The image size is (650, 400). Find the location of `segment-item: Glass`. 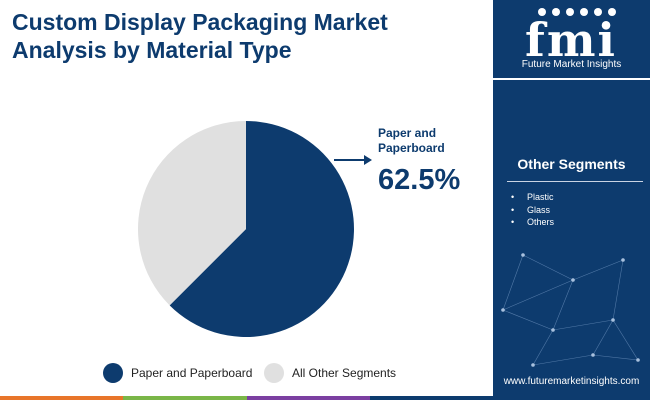

segment-item: Glass is located at coordinates (532, 210).